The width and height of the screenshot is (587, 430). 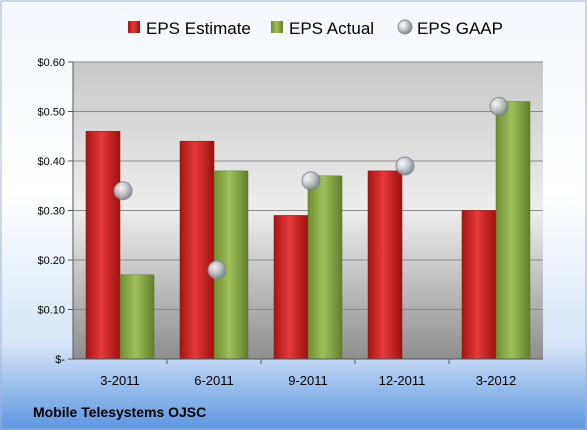 I want to click on x-tick-label: 6-2011, so click(x=214, y=380).